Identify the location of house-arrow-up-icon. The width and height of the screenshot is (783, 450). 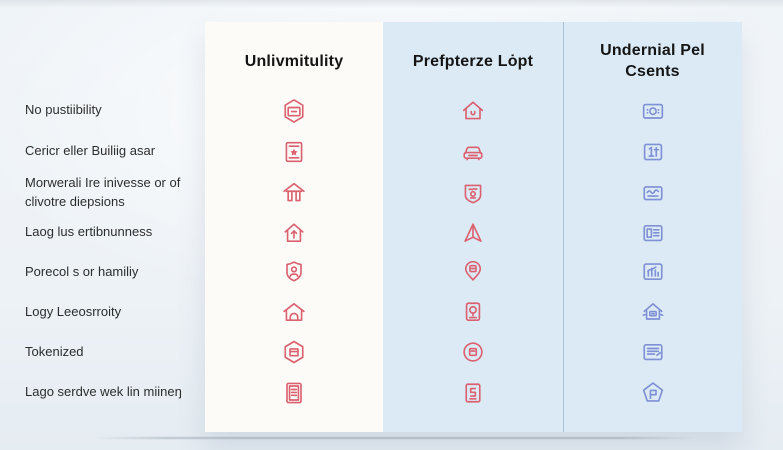
(294, 232).